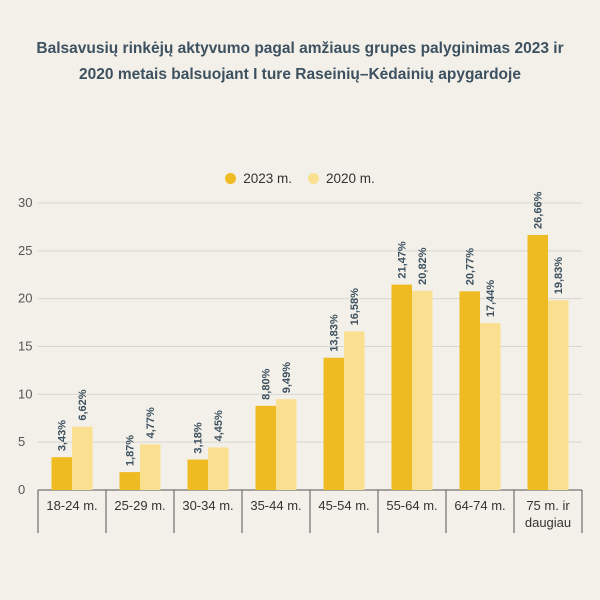  Describe the element at coordinates (491, 299) in the screenshot. I see `data-label: 17,44%` at that location.